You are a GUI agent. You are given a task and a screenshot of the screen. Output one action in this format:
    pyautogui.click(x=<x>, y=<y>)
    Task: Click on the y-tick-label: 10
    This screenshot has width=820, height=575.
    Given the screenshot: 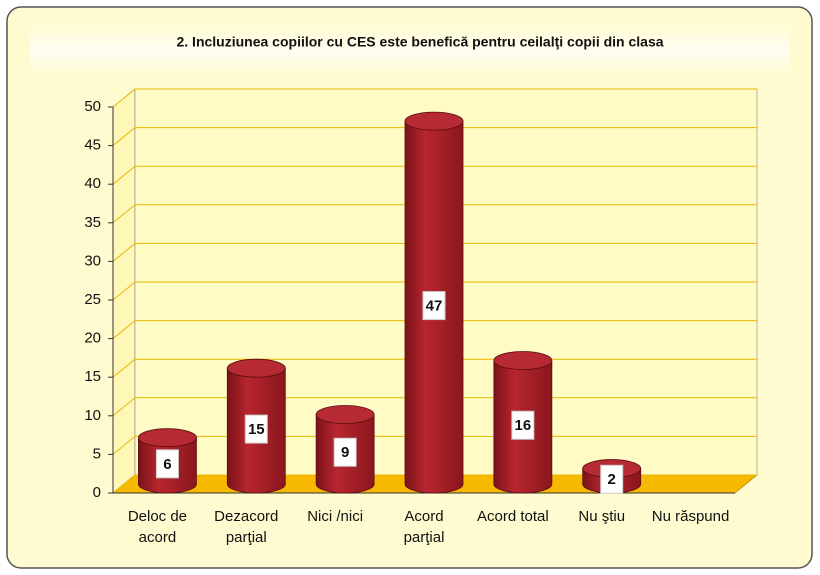 What is the action you would take?
    pyautogui.click(x=92, y=415)
    